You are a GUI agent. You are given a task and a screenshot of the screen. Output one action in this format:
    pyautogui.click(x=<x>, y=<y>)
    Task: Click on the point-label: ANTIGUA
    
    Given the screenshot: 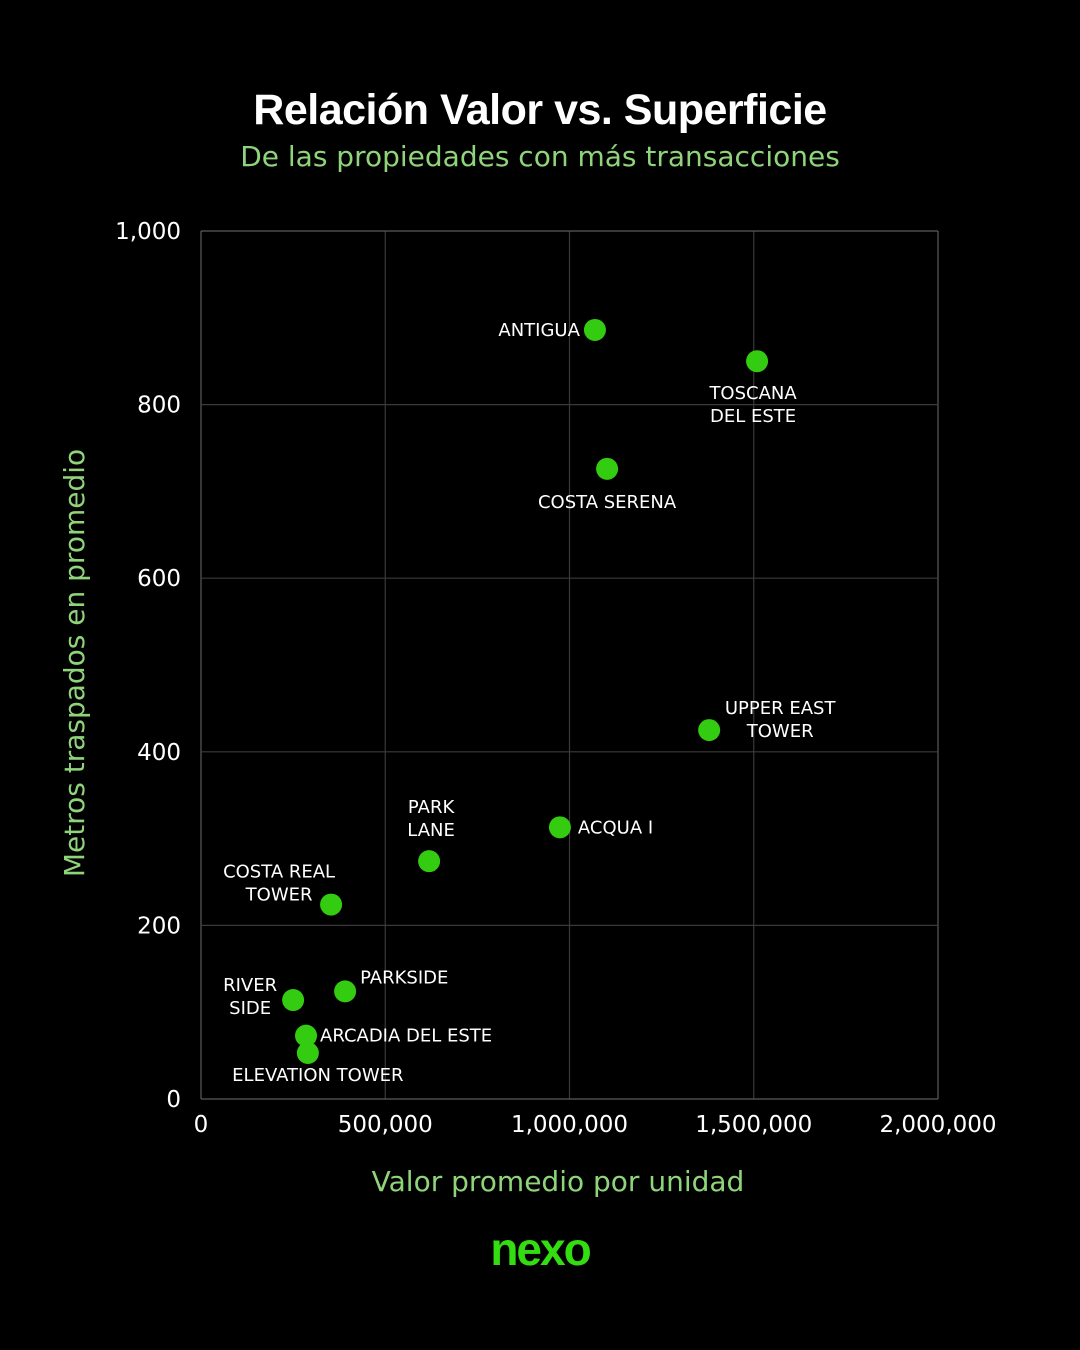 What is the action you would take?
    pyautogui.click(x=539, y=330)
    